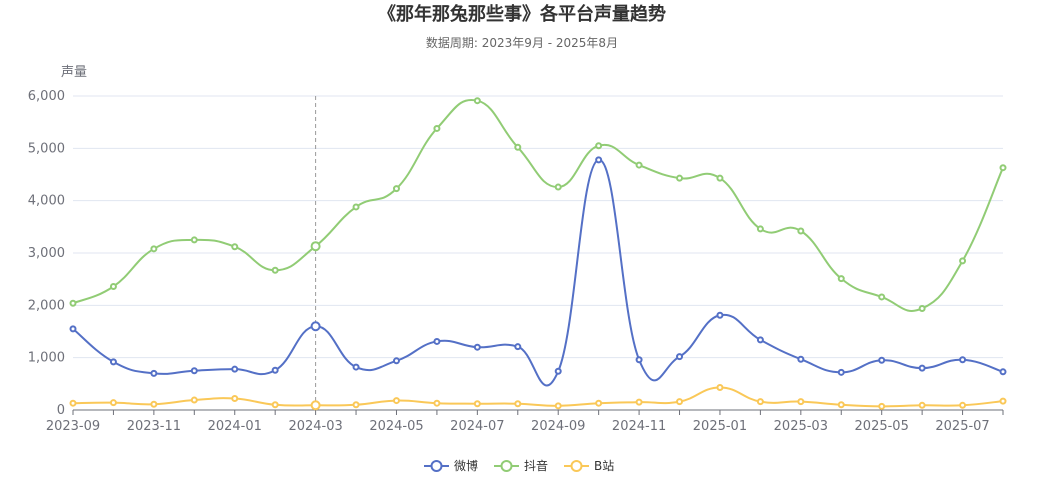 The width and height of the screenshot is (1044, 481). I want to click on x-tick-label: 2024-05, so click(396, 426).